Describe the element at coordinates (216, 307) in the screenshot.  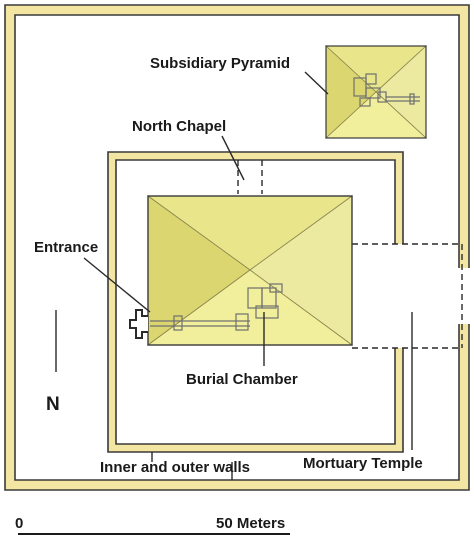
I see `main-pyramid-passages` at that location.